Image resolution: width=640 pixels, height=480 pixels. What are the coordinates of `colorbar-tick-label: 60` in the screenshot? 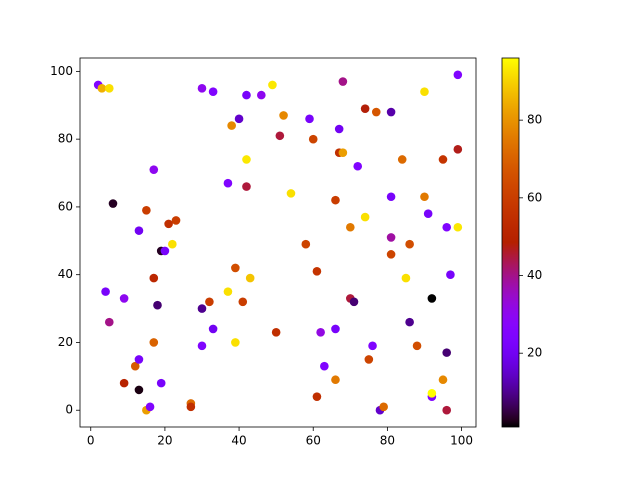 It's located at (534, 197).